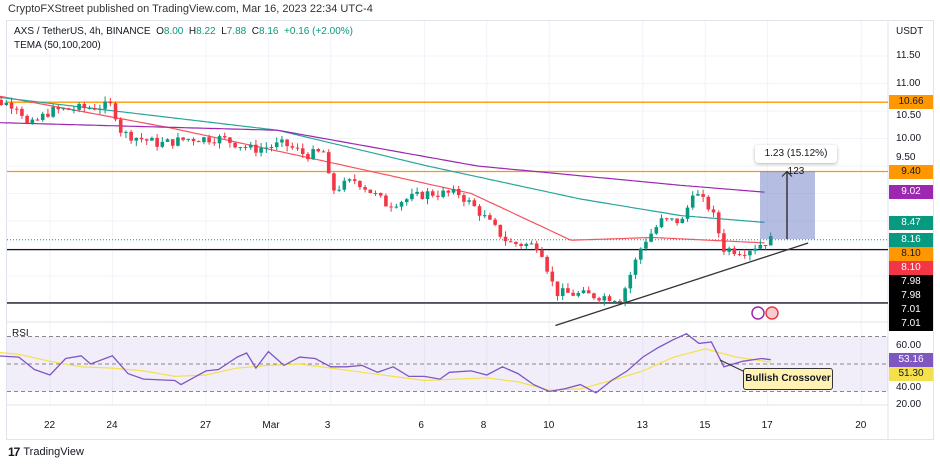 The image size is (940, 466). Describe the element at coordinates (911, 373) in the screenshot. I see `rsi-ma-value-tag: 51.30` at that location.